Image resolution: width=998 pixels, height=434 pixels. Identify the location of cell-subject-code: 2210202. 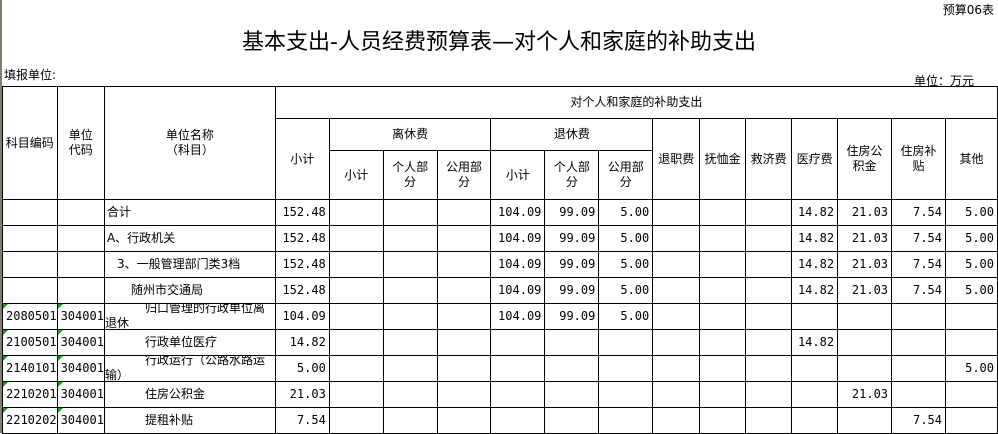
(30, 420).